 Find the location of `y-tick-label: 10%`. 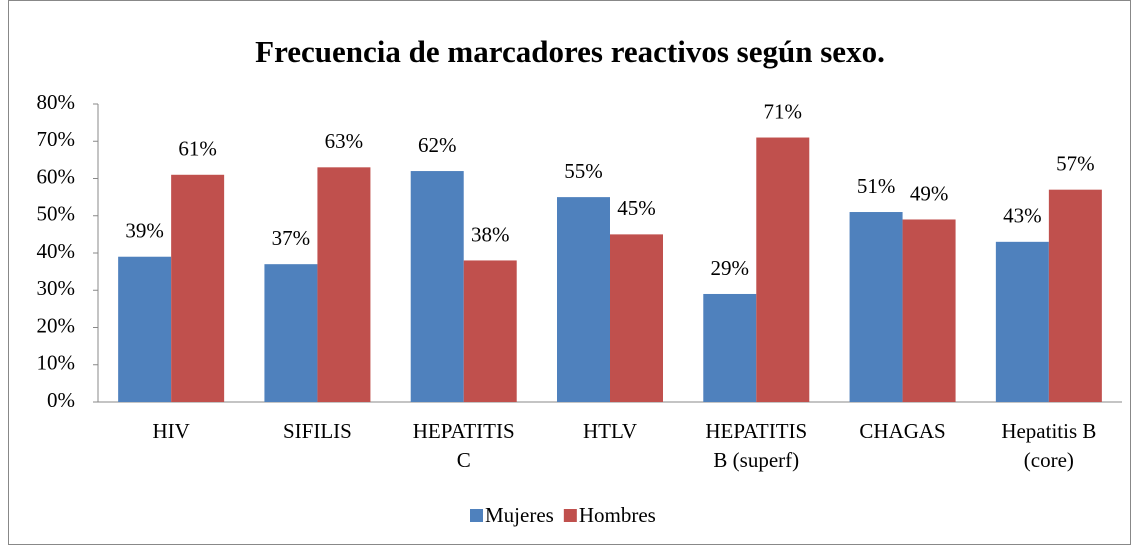

y-tick-label: 10% is located at coordinates (56, 363).